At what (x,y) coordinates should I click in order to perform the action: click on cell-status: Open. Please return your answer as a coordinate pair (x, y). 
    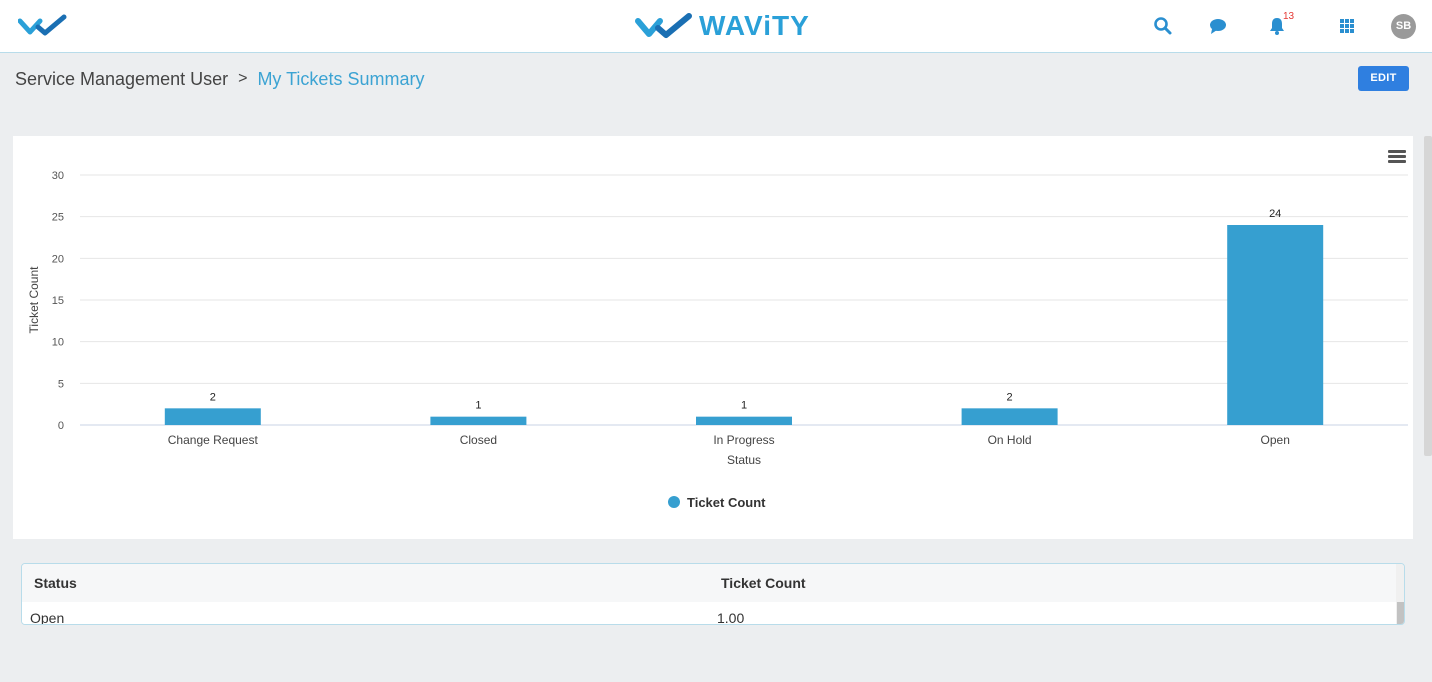
    Looking at the image, I should click on (47, 617).